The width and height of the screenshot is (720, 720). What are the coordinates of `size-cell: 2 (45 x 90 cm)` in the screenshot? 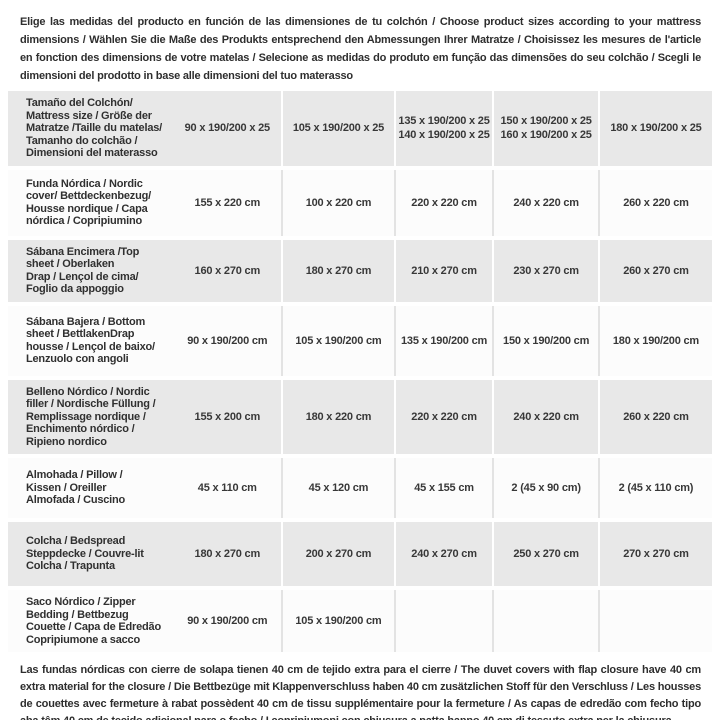 It's located at (545, 488).